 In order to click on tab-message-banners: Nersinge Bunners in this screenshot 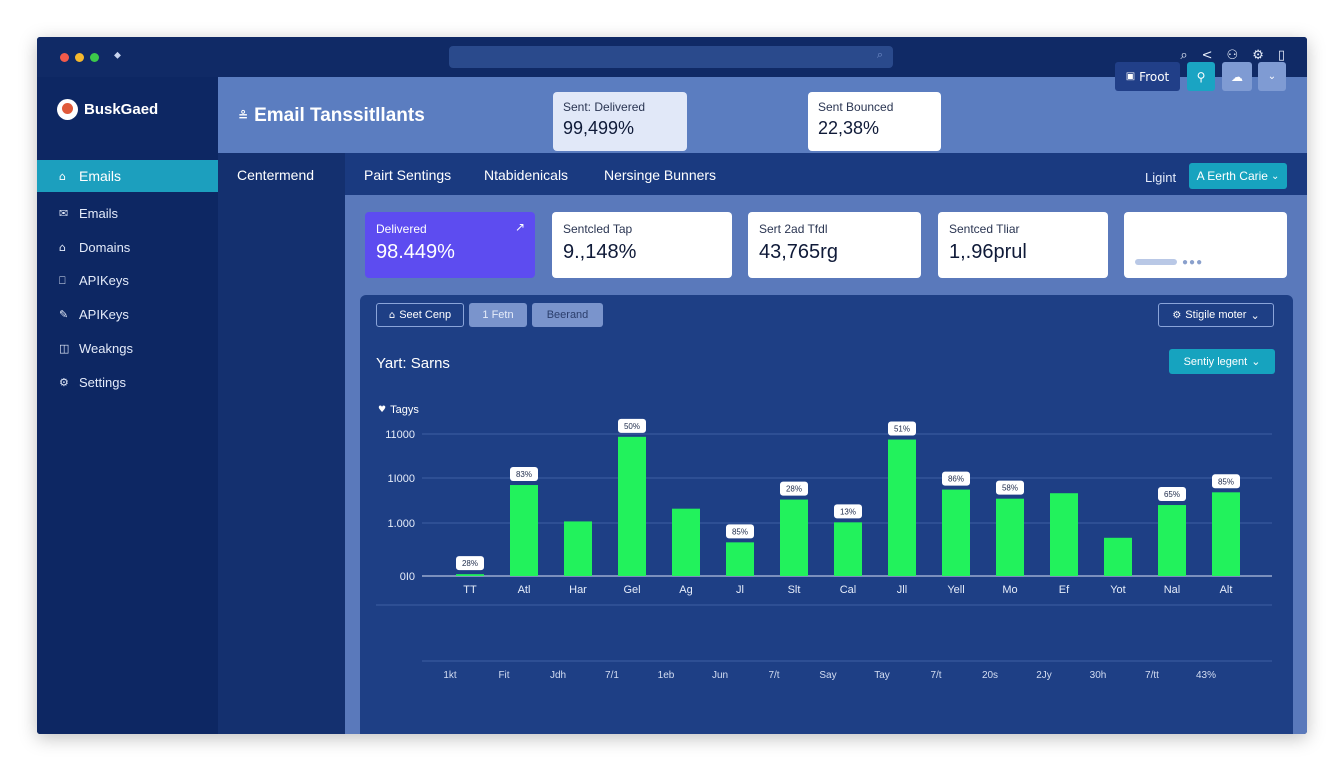, I will do `click(660, 175)`.